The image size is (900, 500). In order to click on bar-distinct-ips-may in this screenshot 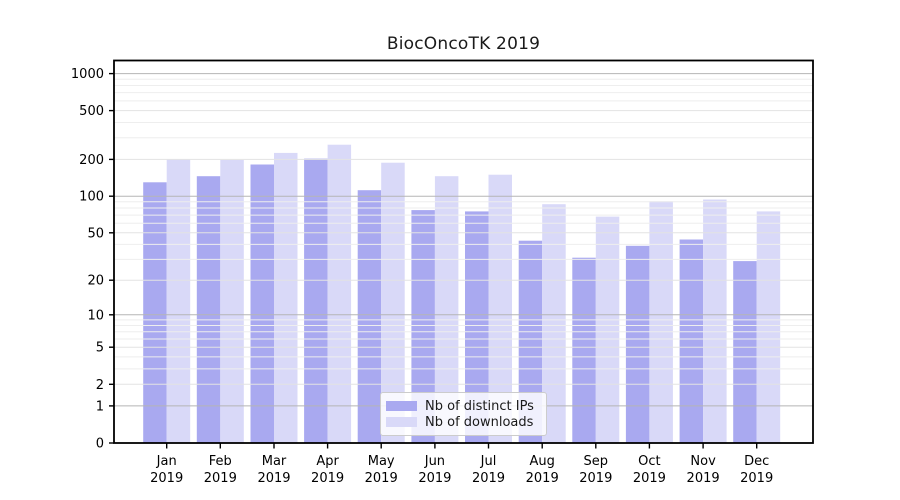, I will do `click(369, 316)`.